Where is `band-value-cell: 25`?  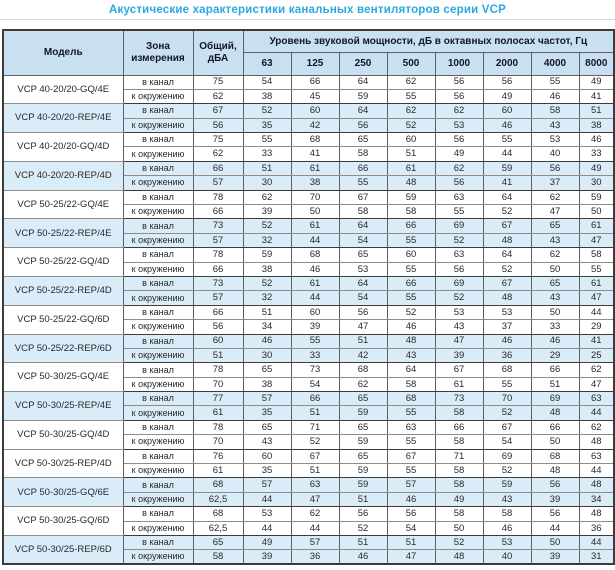
band-value-cell: 25 is located at coordinates (596, 355).